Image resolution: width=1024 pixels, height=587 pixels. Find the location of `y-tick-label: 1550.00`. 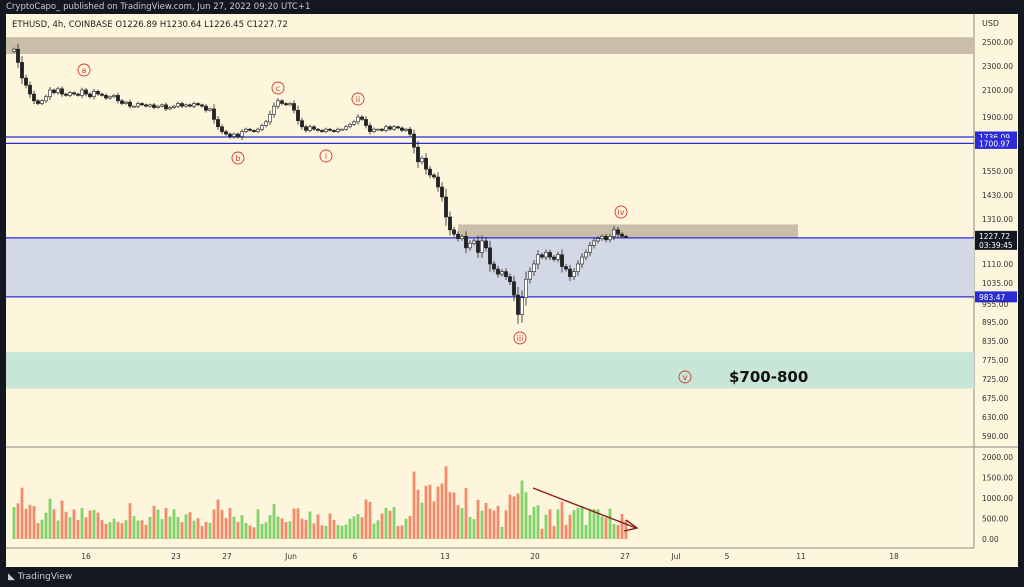

y-tick-label: 1550.00 is located at coordinates (997, 171).